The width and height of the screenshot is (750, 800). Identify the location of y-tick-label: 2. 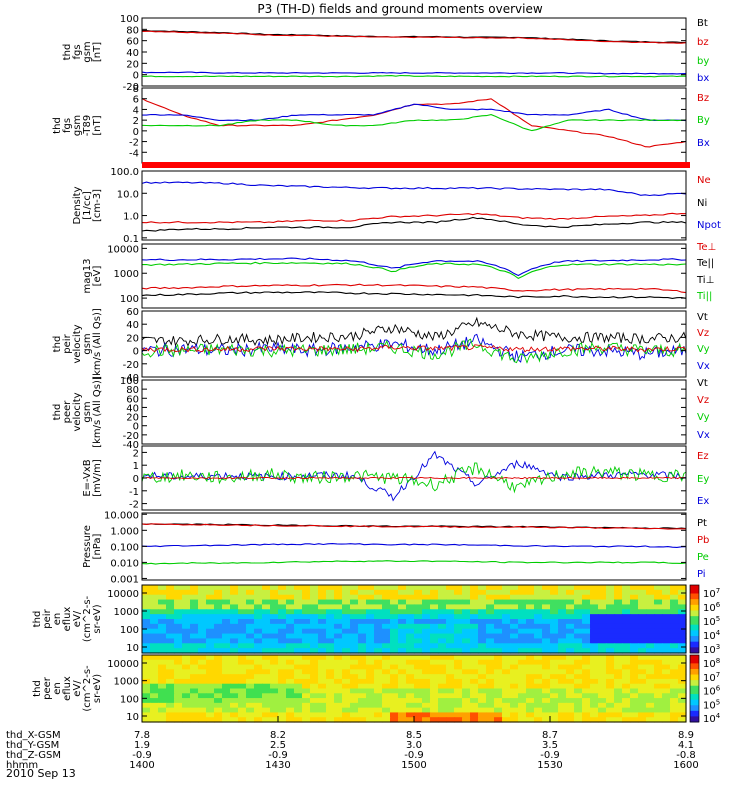
(136, 121).